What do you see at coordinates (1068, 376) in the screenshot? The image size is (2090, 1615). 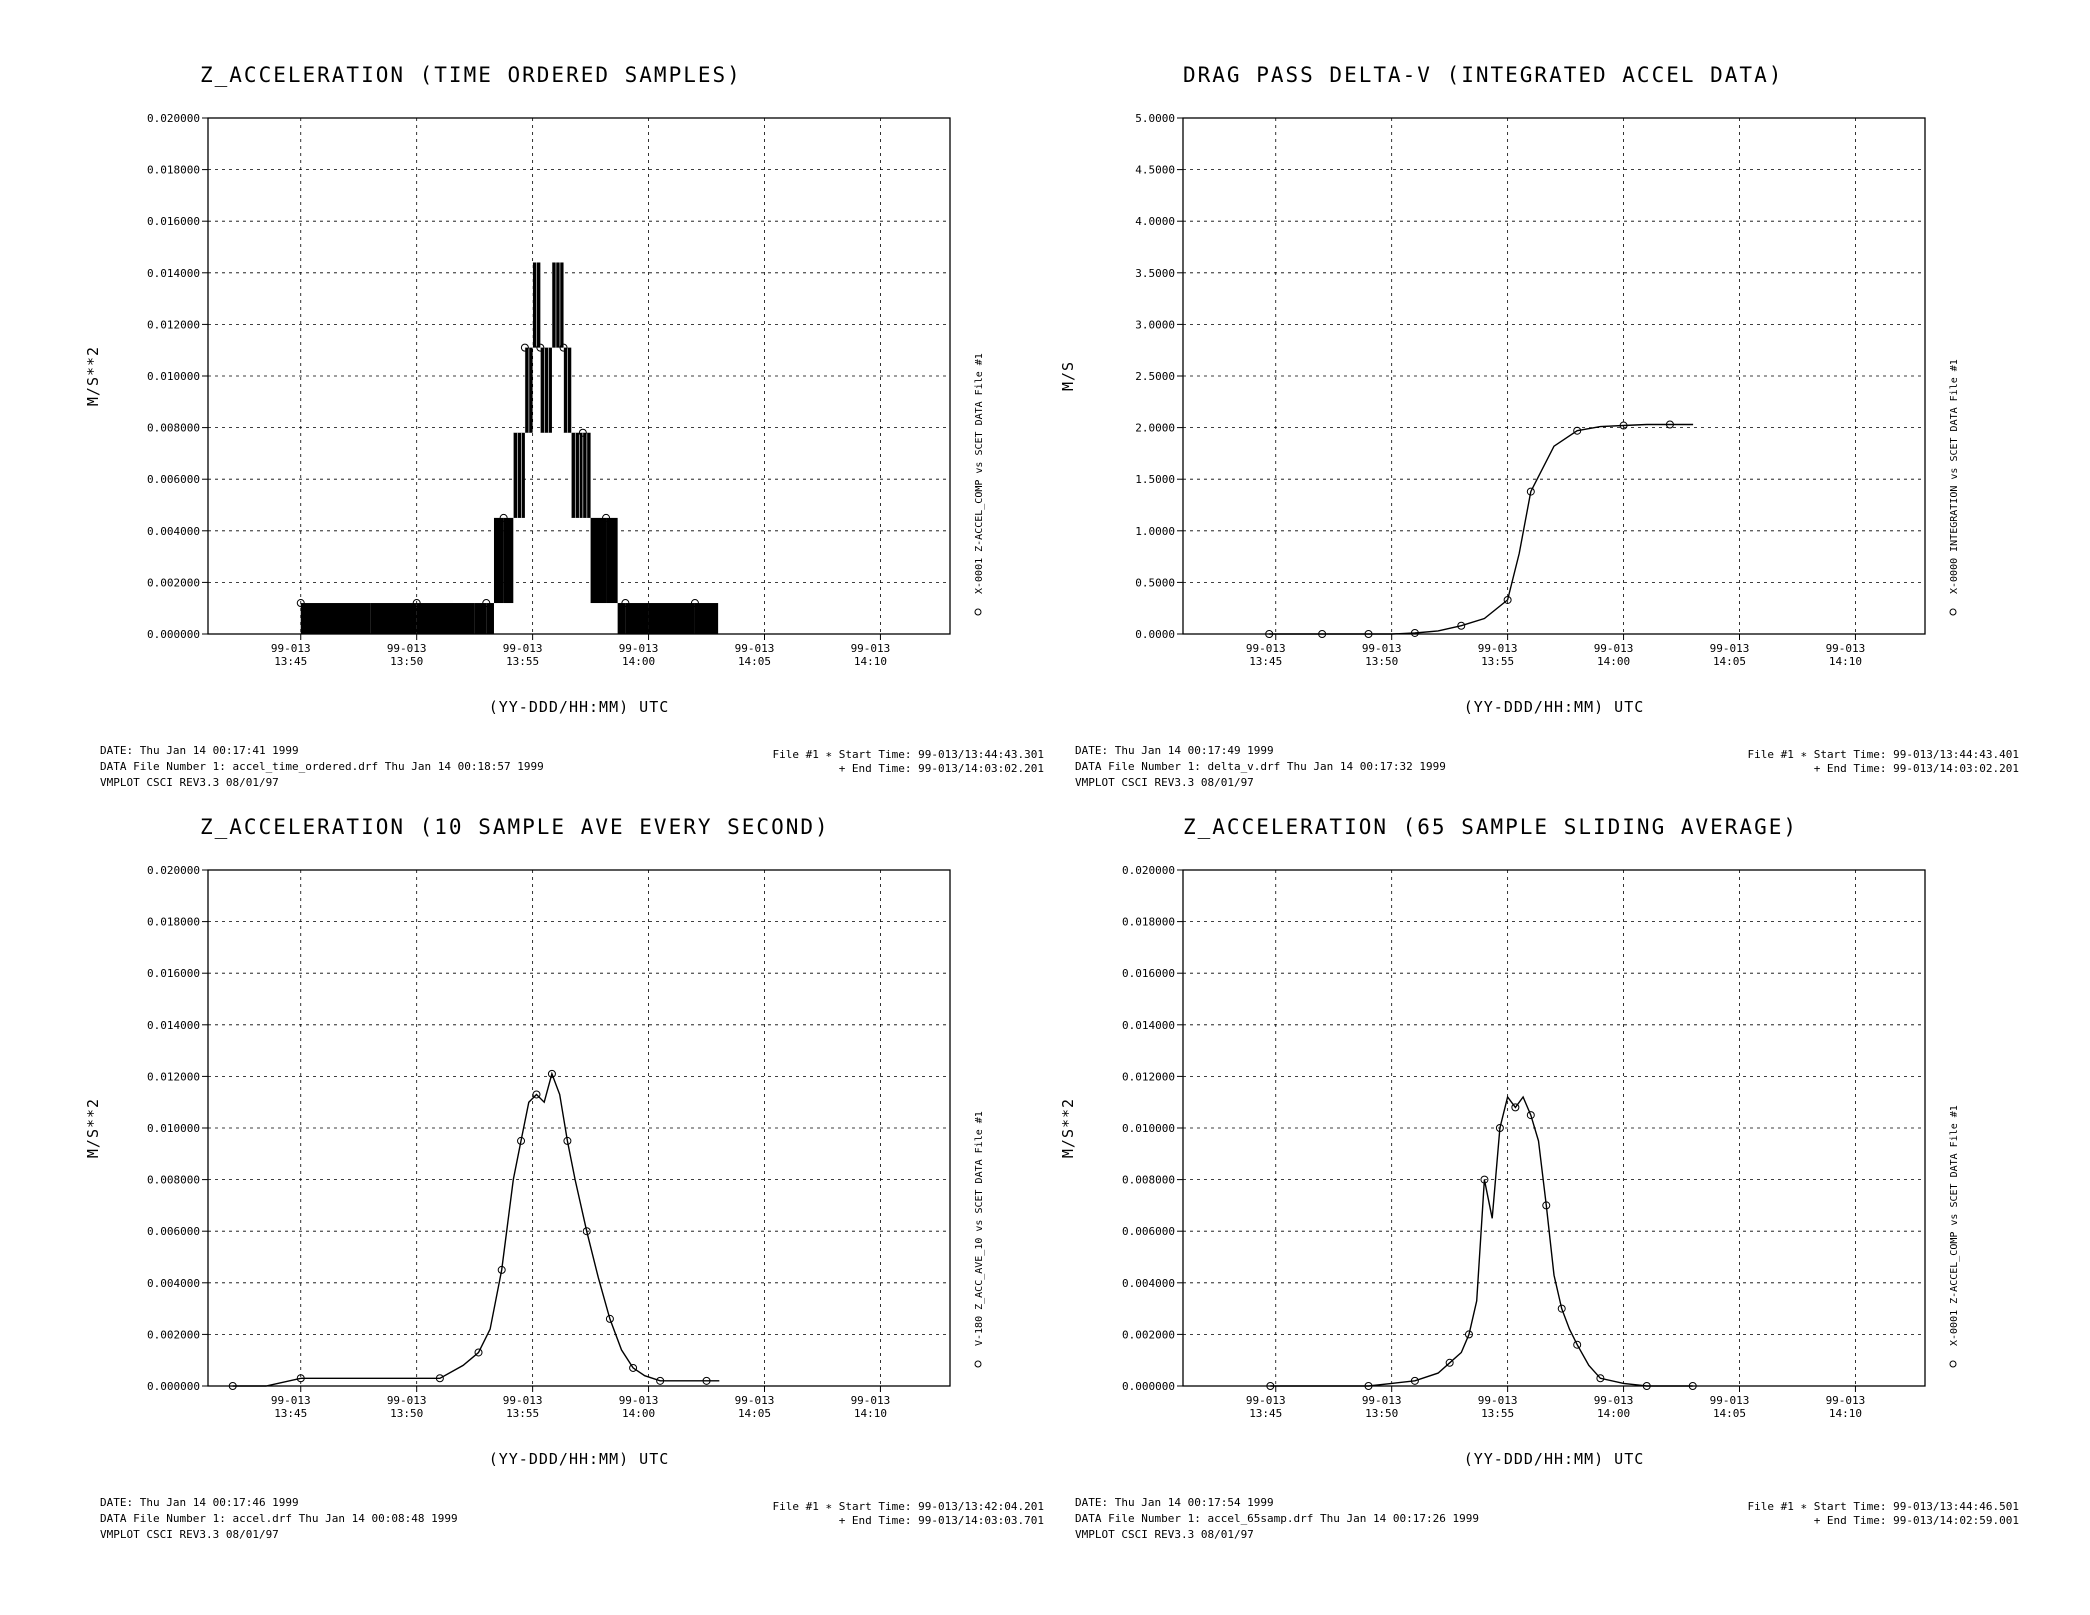 I see `y-axis-label: M/S` at bounding box center [1068, 376].